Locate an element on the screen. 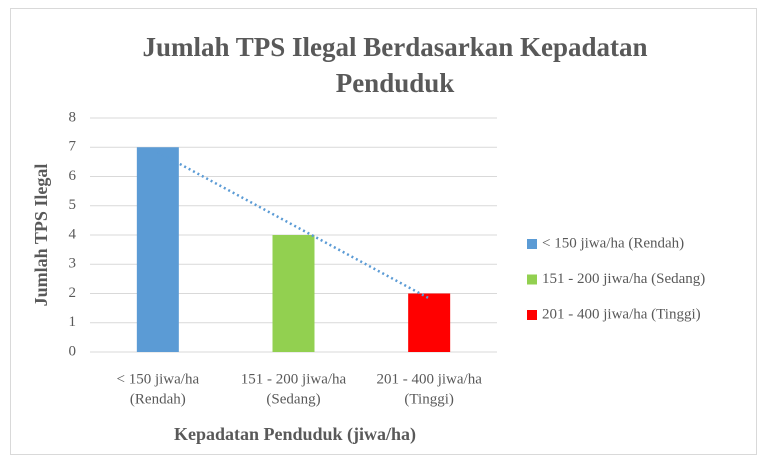 This screenshot has width=762, height=459. legend-label: 201 - 400 jiwa/ha (Tinggi) is located at coordinates (621, 314).